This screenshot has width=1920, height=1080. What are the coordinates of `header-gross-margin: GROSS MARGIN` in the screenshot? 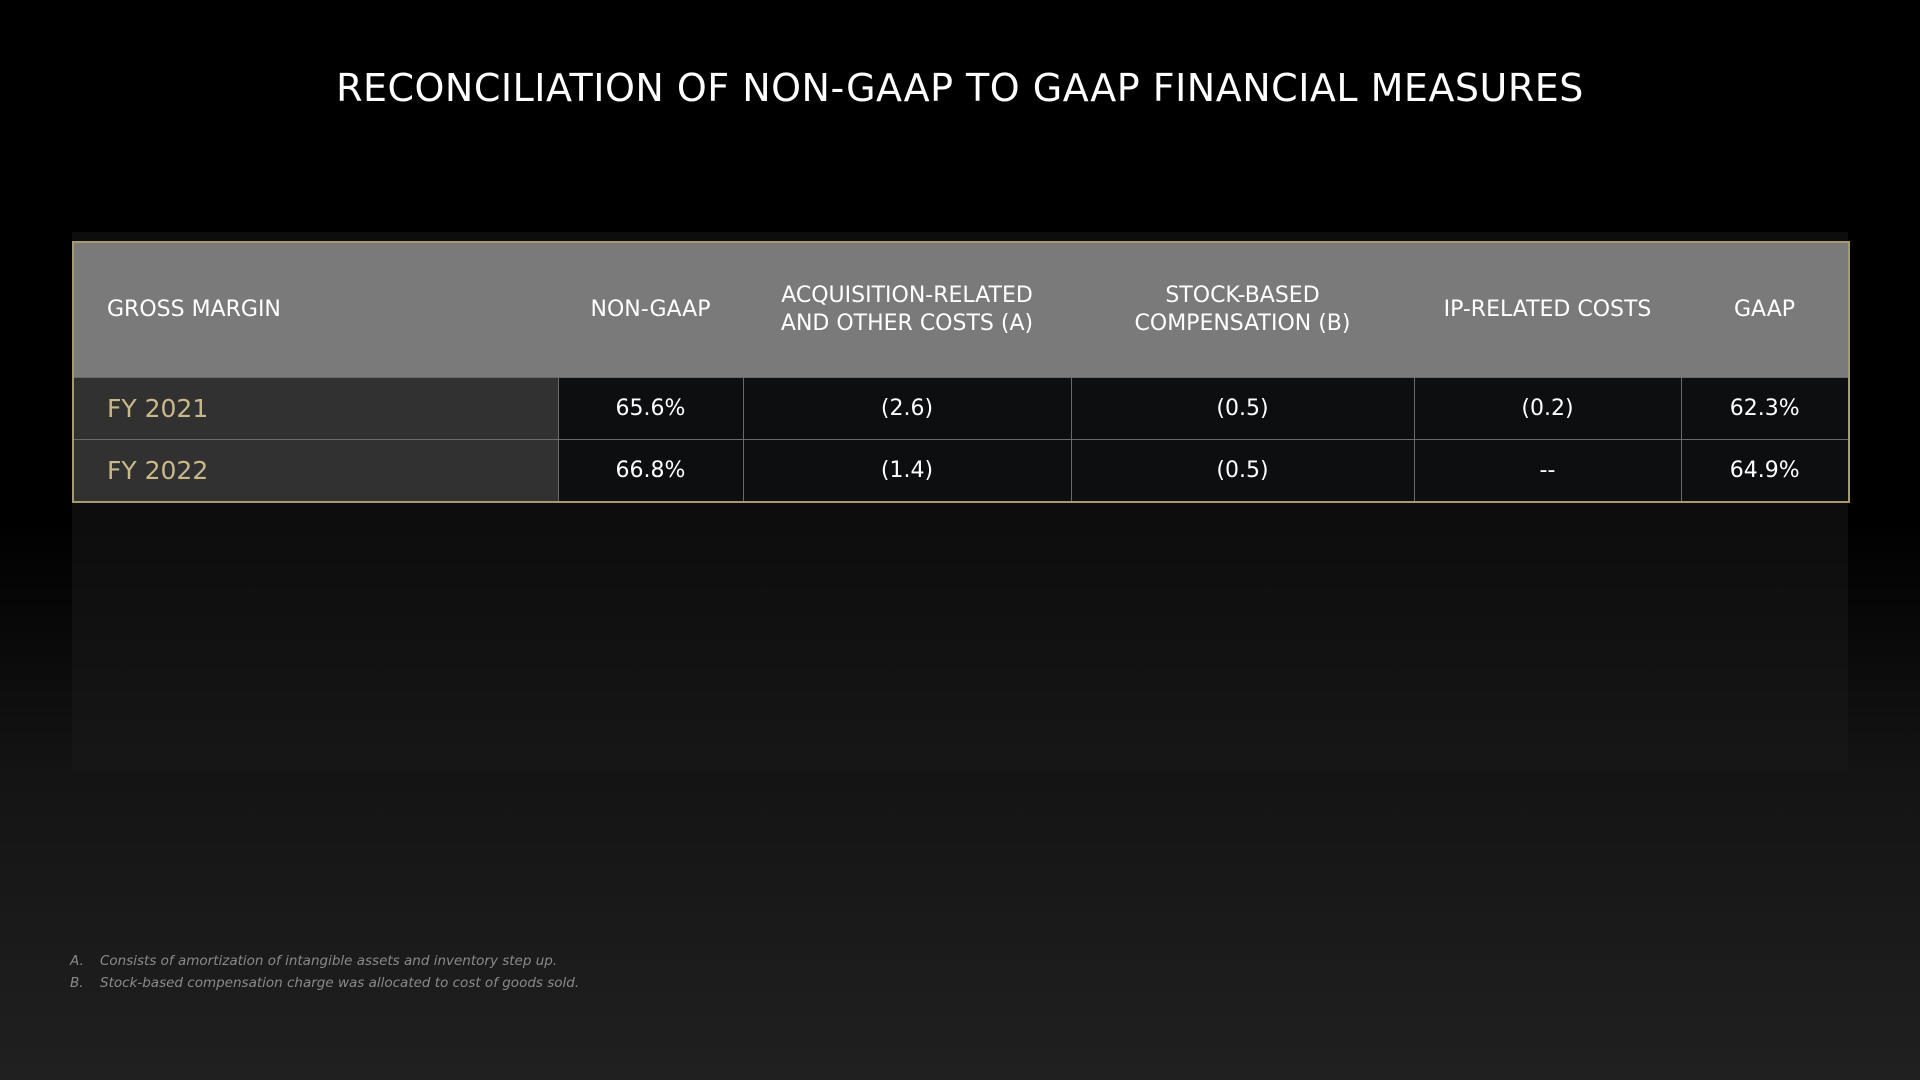 It's located at (315, 310).